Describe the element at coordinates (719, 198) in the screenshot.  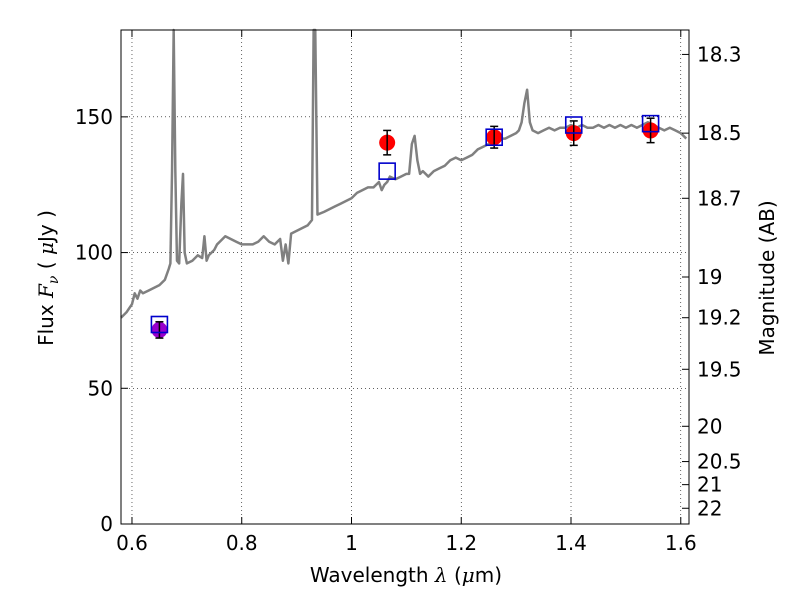
I see `magnitude-tick-label: 18.7` at that location.